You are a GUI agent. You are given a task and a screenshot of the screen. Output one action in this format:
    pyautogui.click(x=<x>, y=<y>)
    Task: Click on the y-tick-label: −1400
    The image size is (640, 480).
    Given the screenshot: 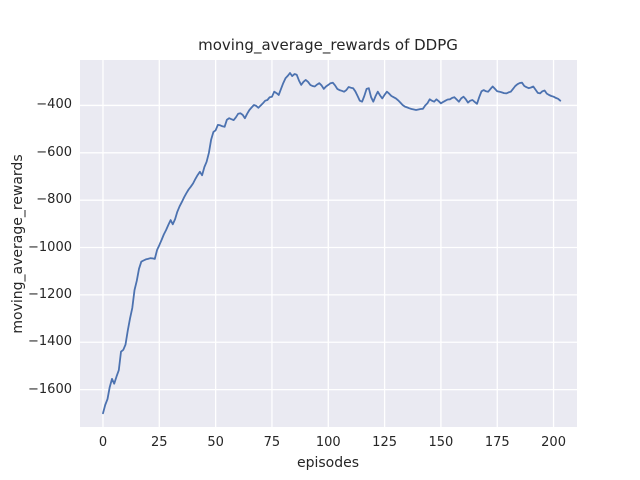 What is the action you would take?
    pyautogui.click(x=50, y=342)
    